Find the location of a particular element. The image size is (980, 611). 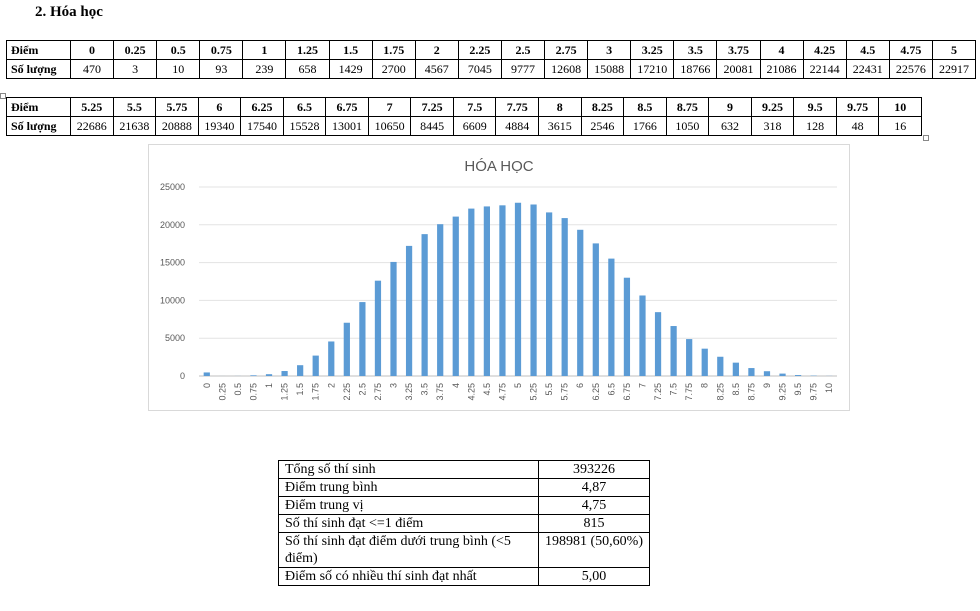

count-cell: 20081 is located at coordinates (738, 69).